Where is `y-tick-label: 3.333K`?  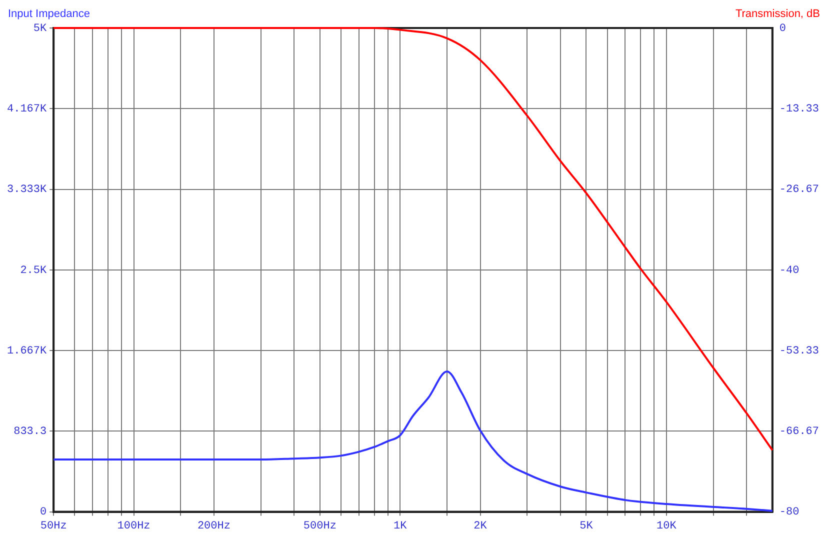
y-tick-label: 3.333K is located at coordinates (26, 190).